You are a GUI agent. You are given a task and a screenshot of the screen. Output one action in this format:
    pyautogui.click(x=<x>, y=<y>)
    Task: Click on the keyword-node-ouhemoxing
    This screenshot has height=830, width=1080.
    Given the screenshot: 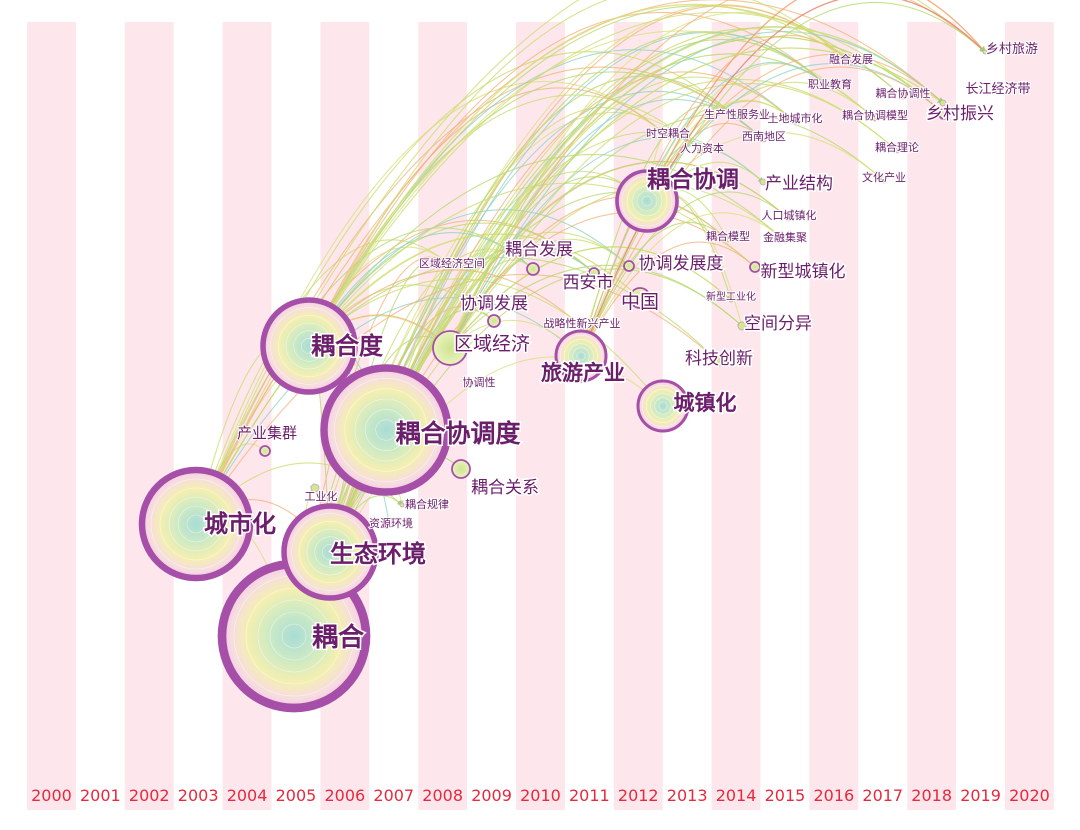 What is the action you would take?
    pyautogui.click(x=728, y=240)
    